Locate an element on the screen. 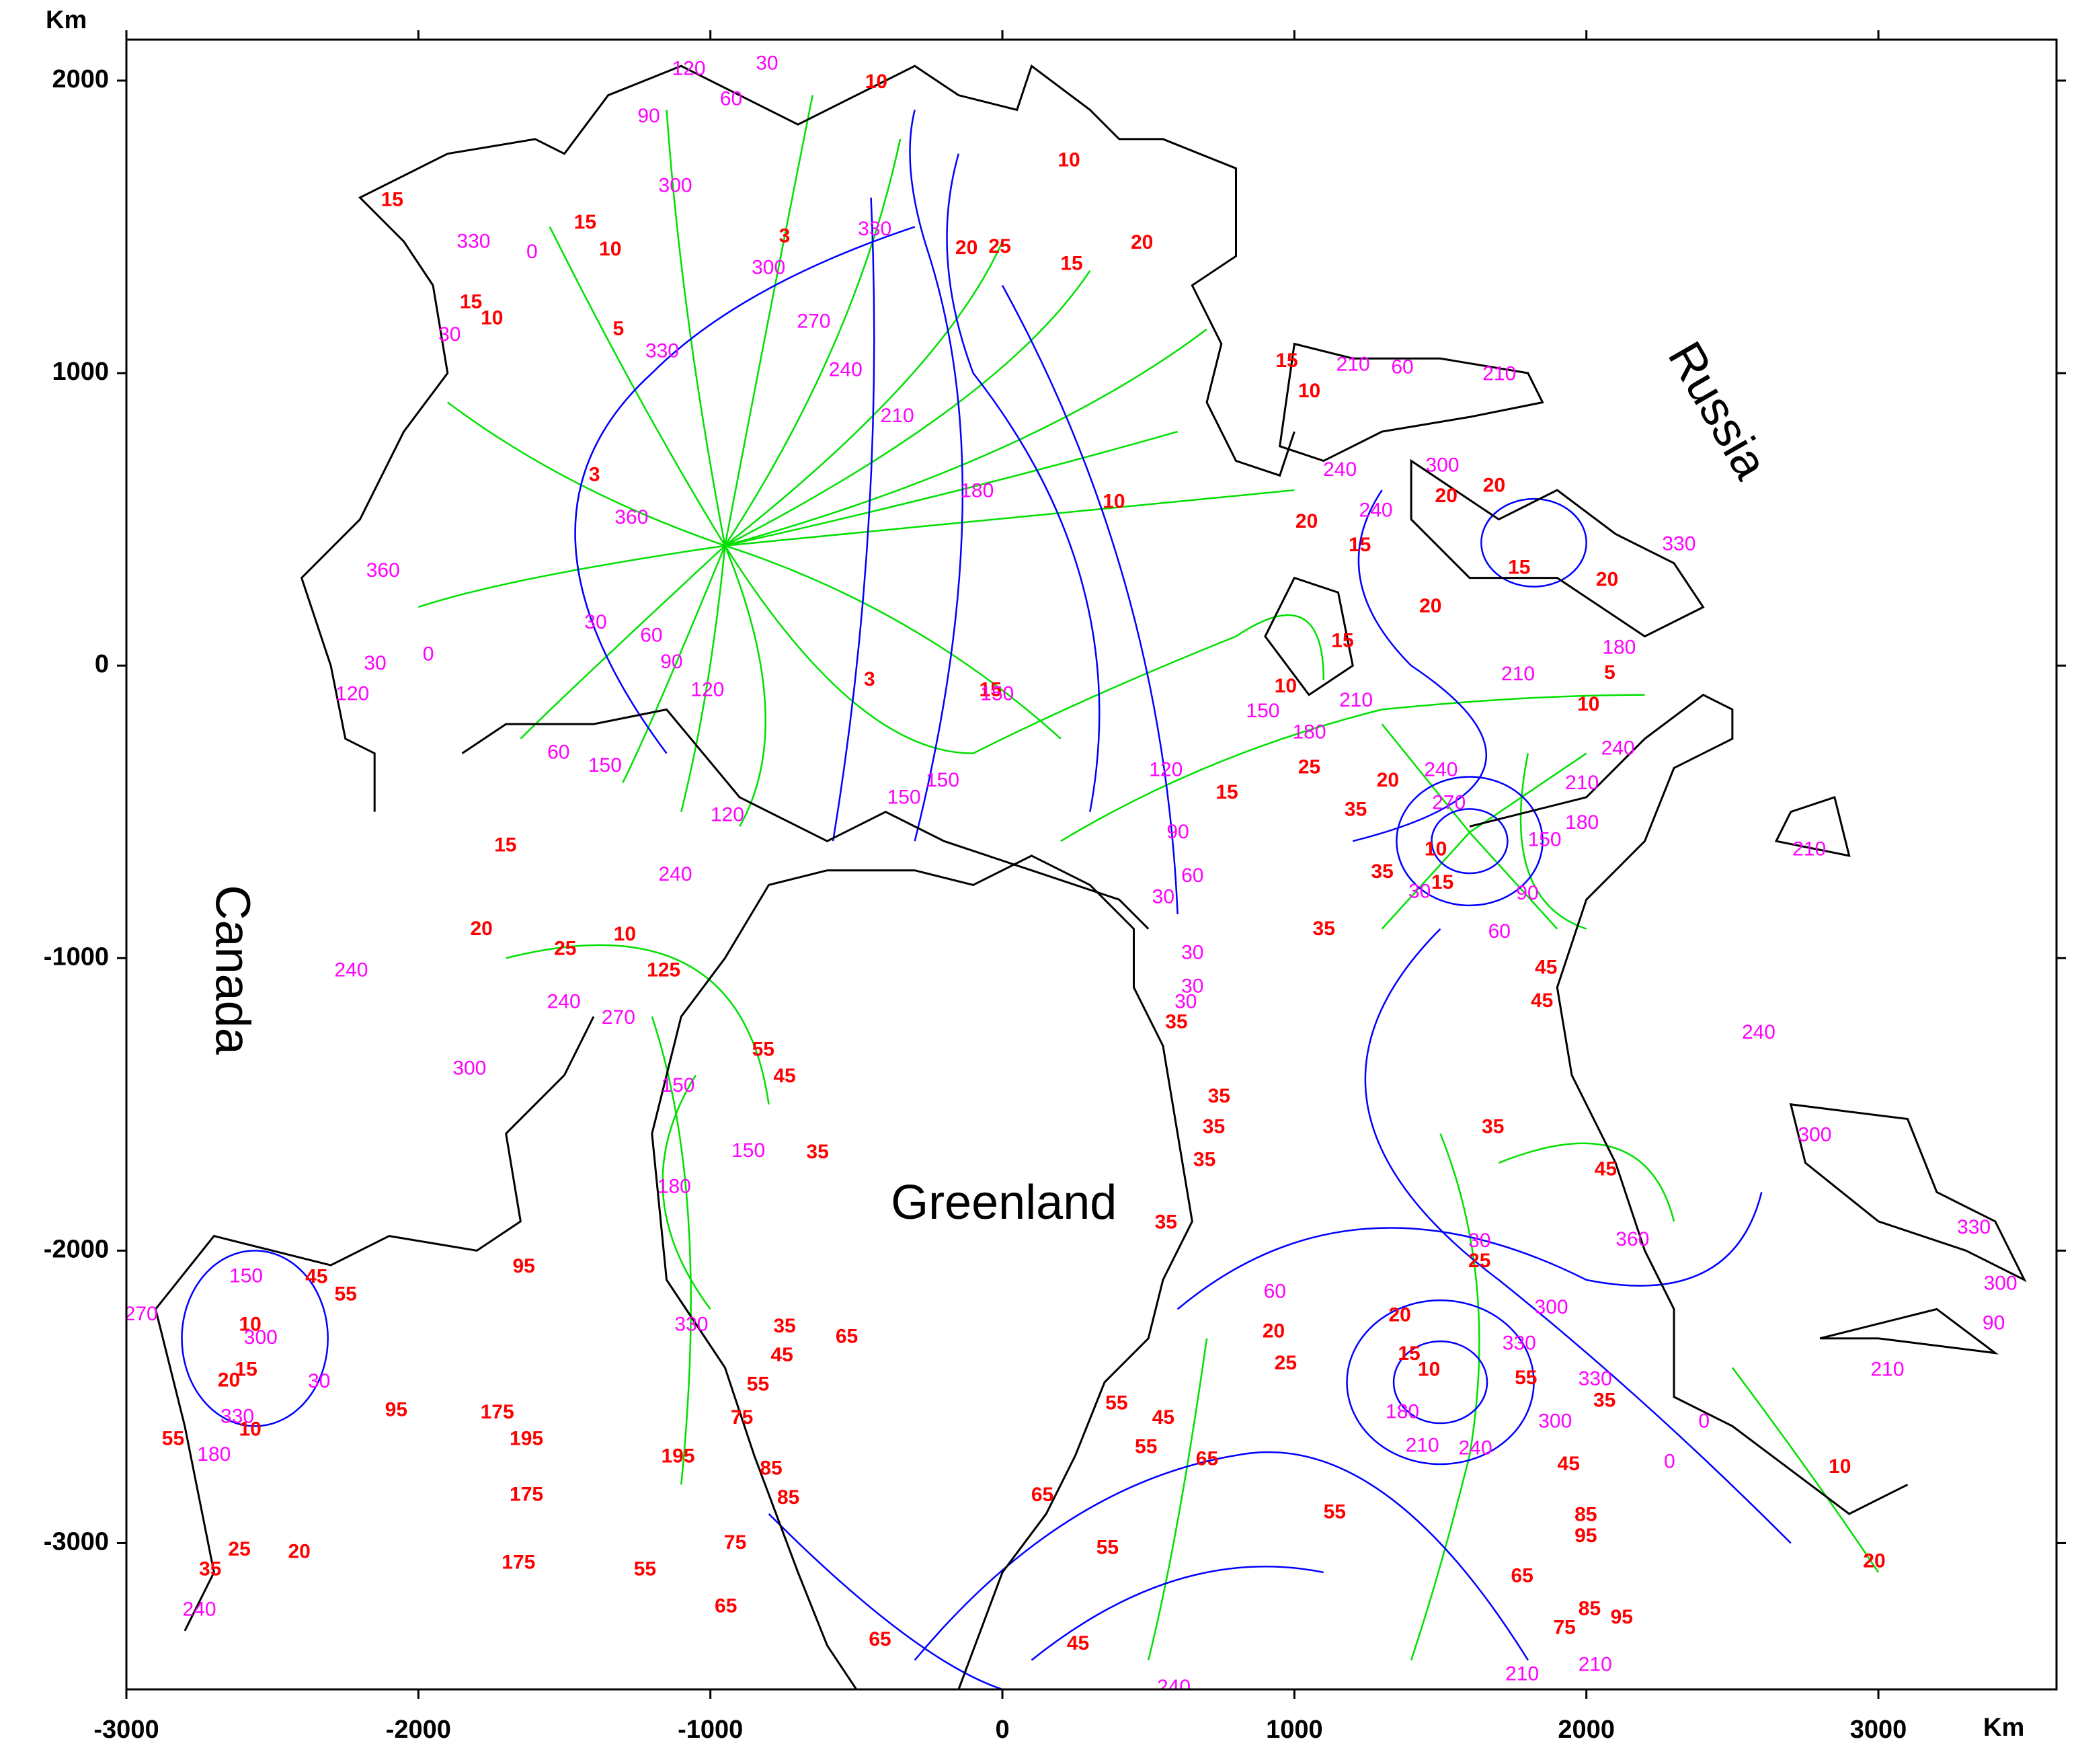 The width and height of the screenshot is (2076, 1764). x-axis-label: Km is located at coordinates (2003, 1728).